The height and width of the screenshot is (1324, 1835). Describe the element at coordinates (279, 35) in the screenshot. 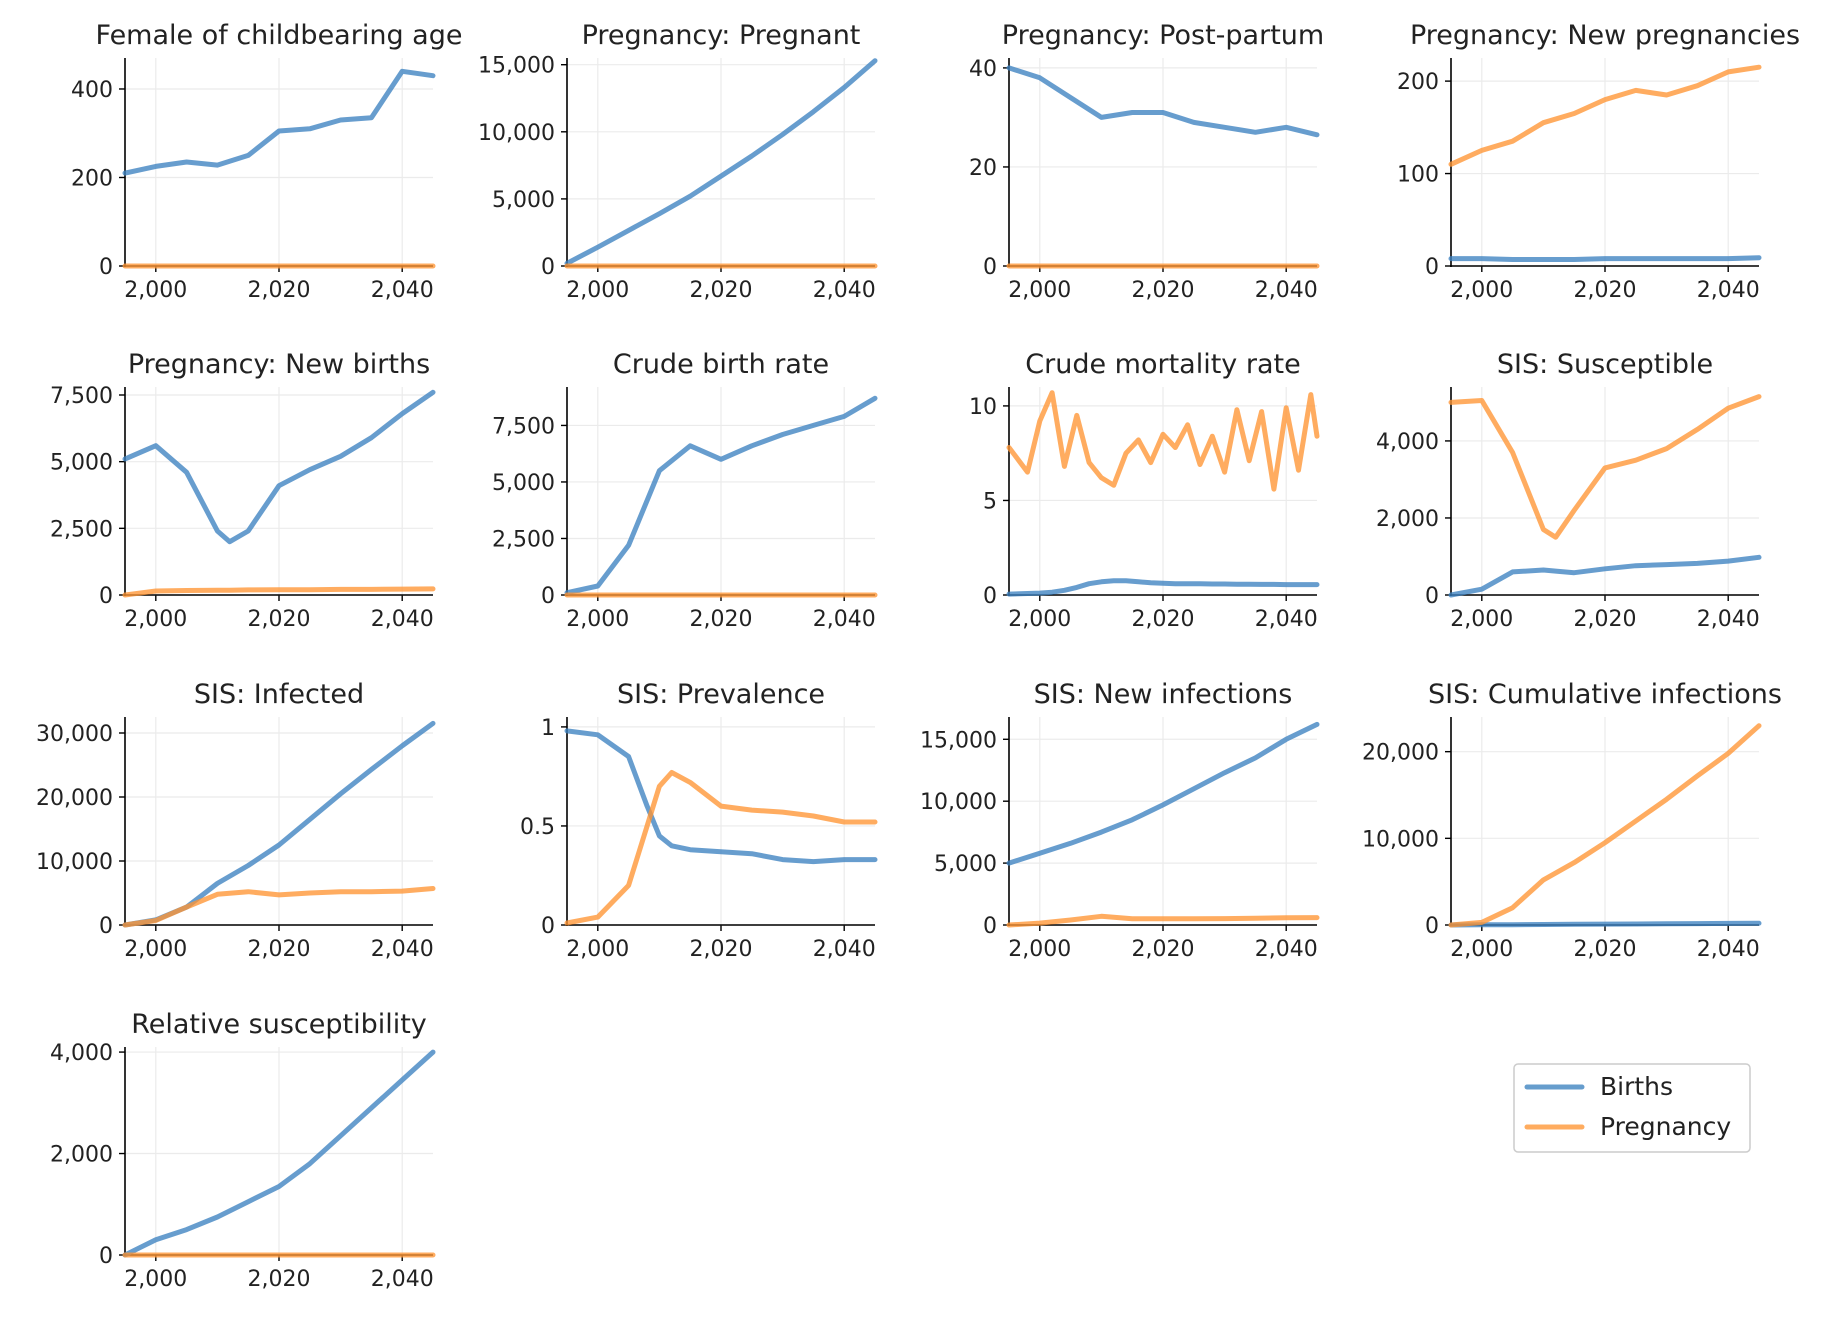

I see `panel-title: Female of childbearing age` at that location.